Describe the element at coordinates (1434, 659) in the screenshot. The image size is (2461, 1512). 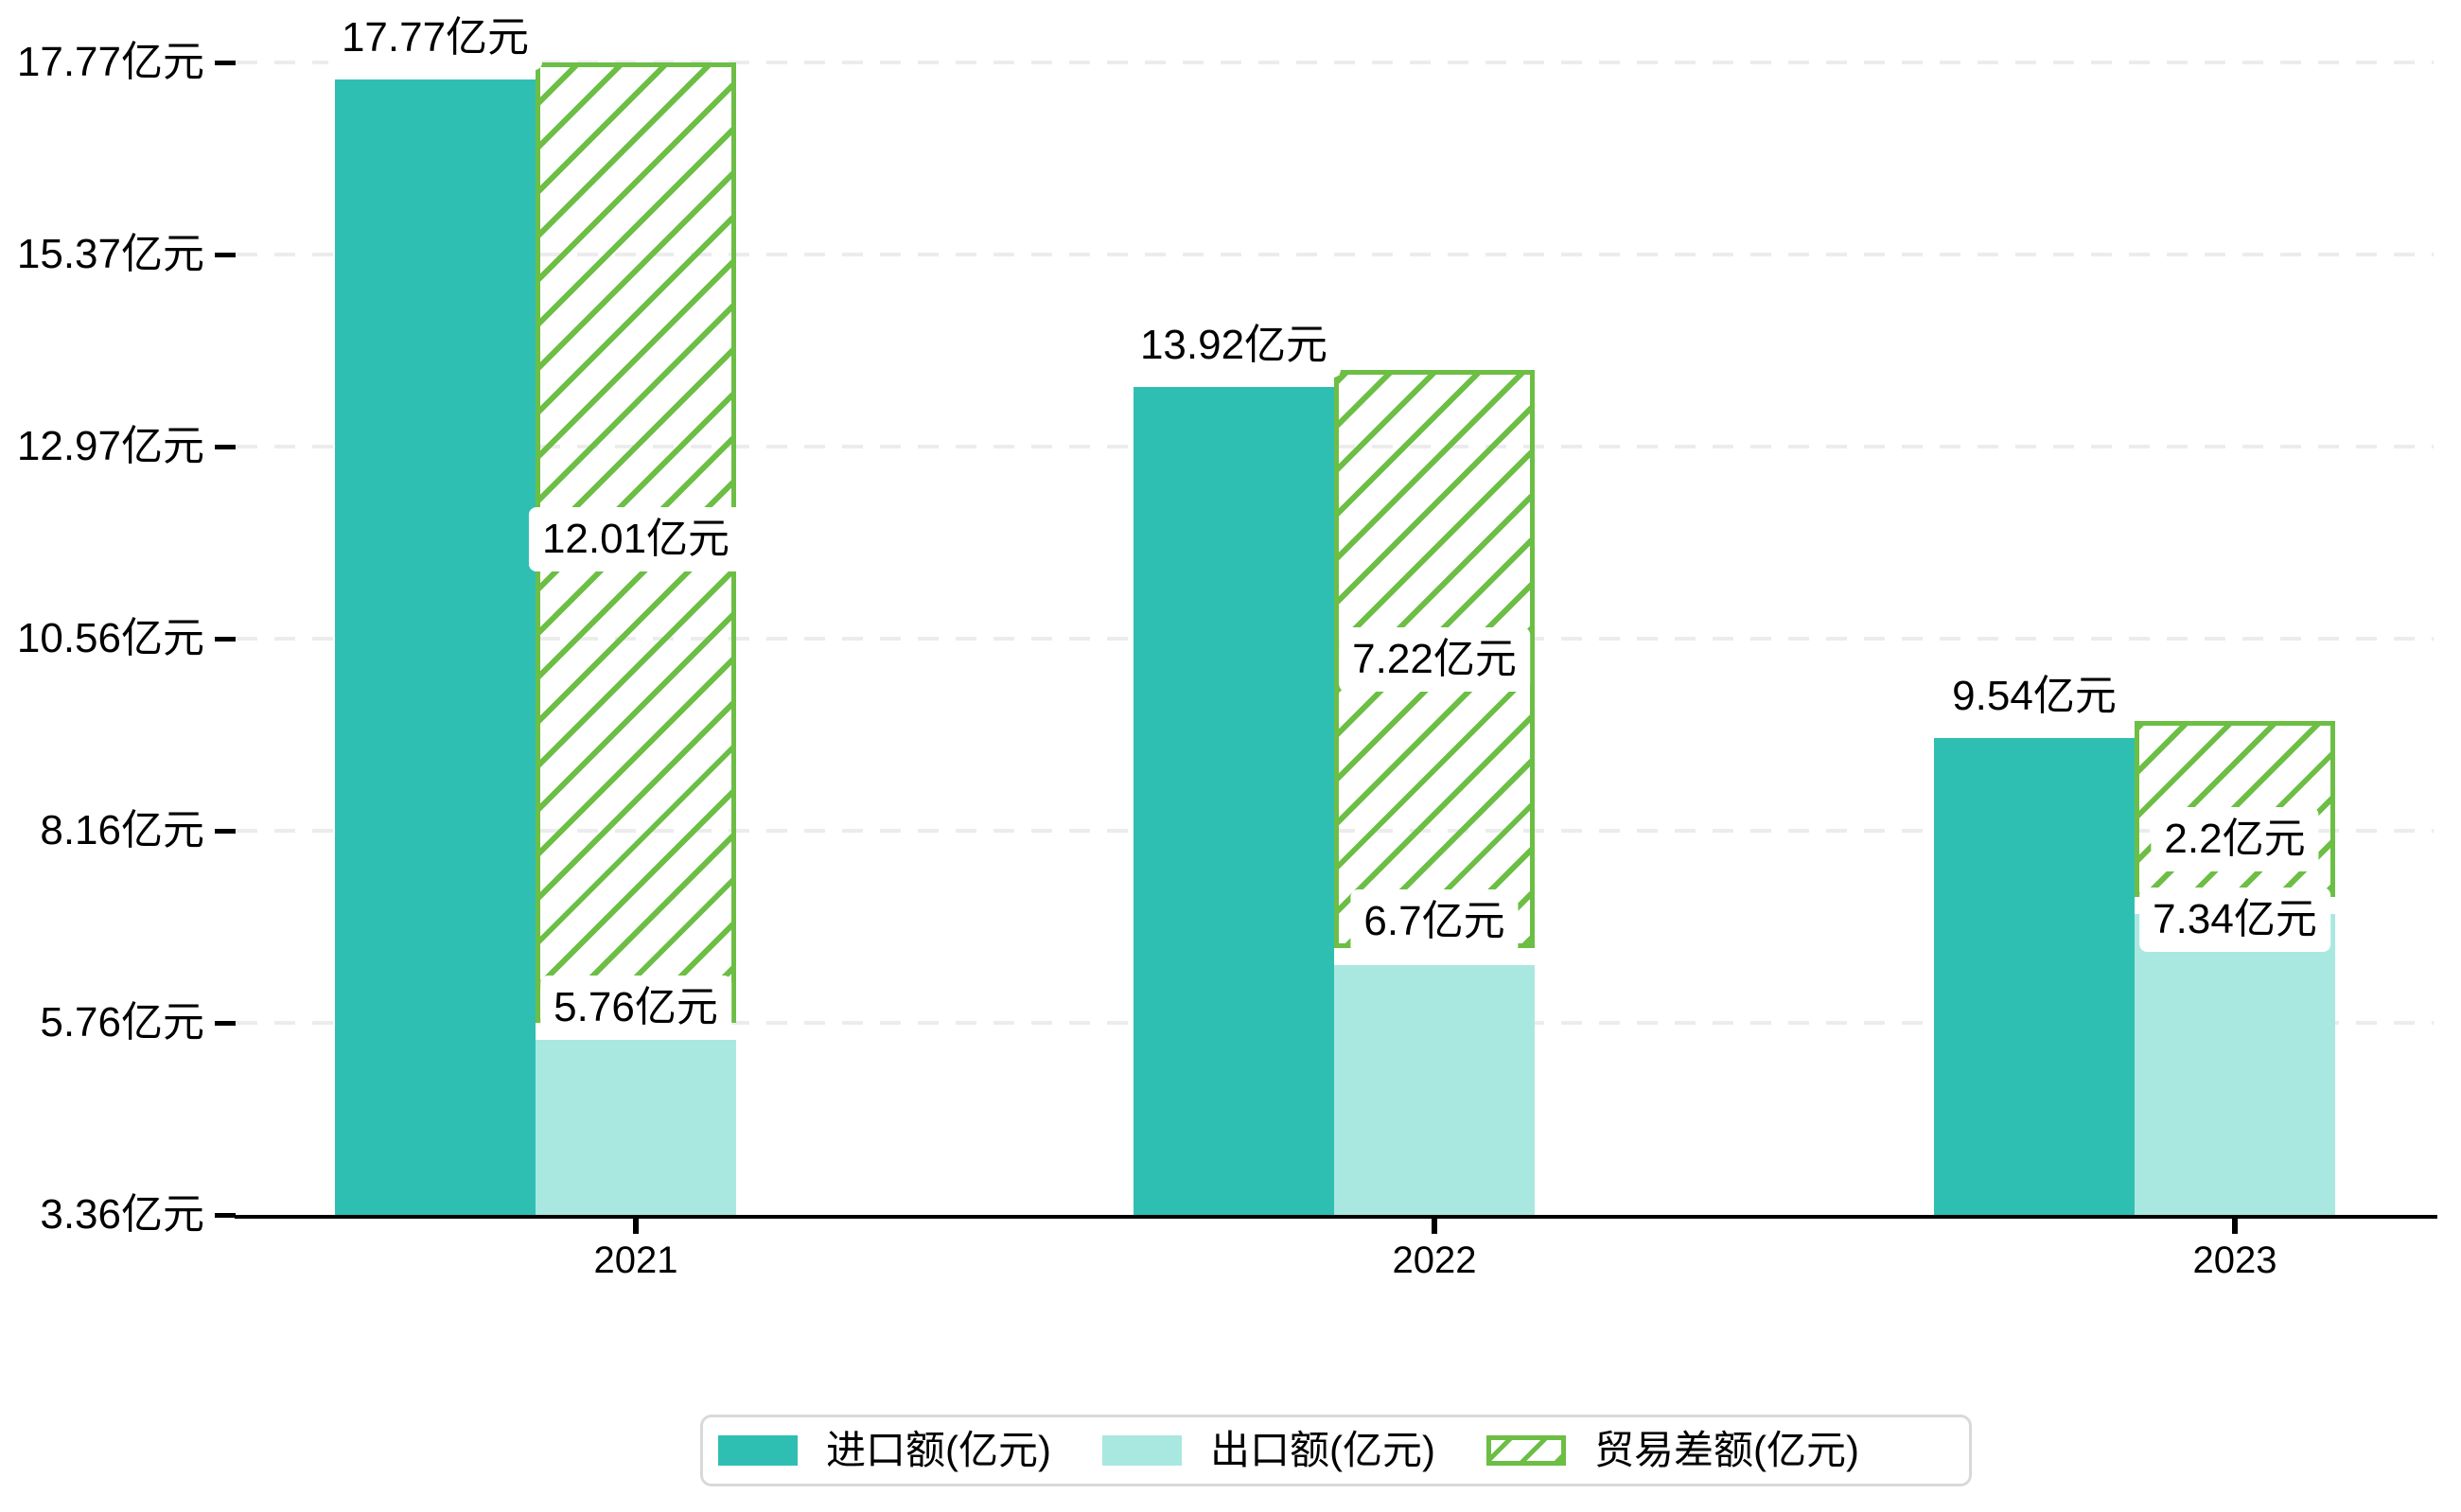
I see `label-trade-balance-2022: 7.22亿元` at that location.